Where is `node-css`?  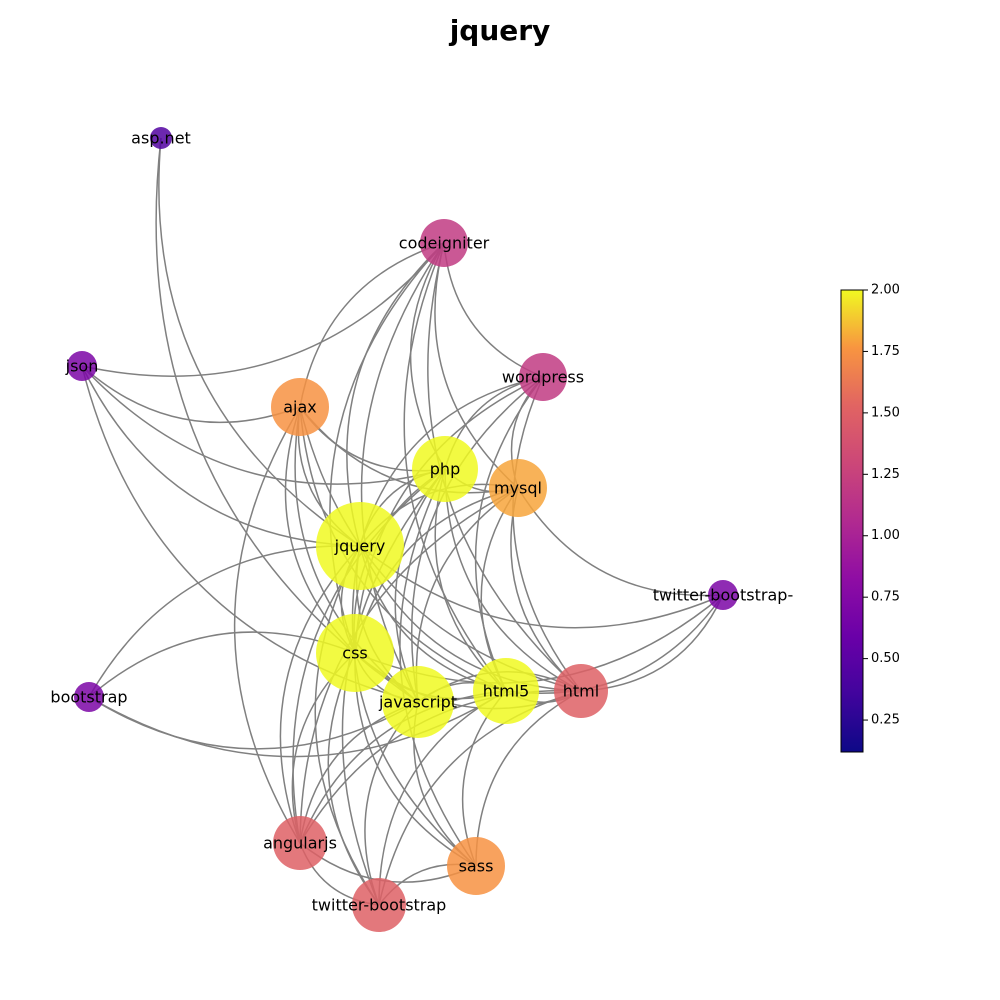 node-css is located at coordinates (355, 653).